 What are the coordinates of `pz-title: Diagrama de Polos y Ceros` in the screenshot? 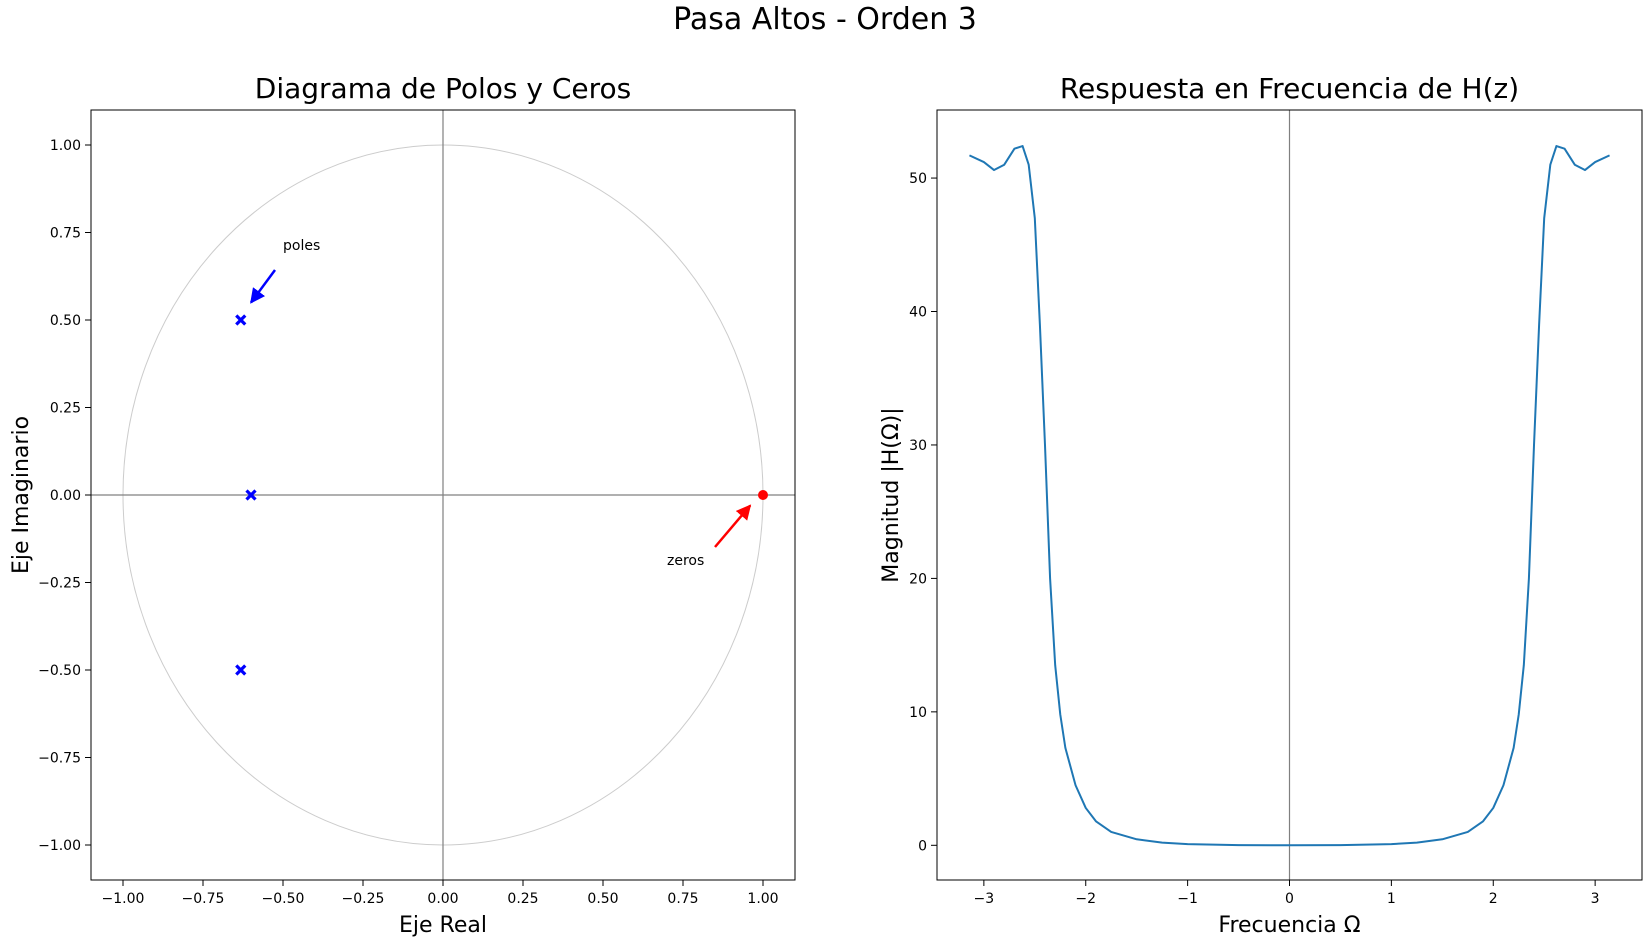 It's located at (443, 88).